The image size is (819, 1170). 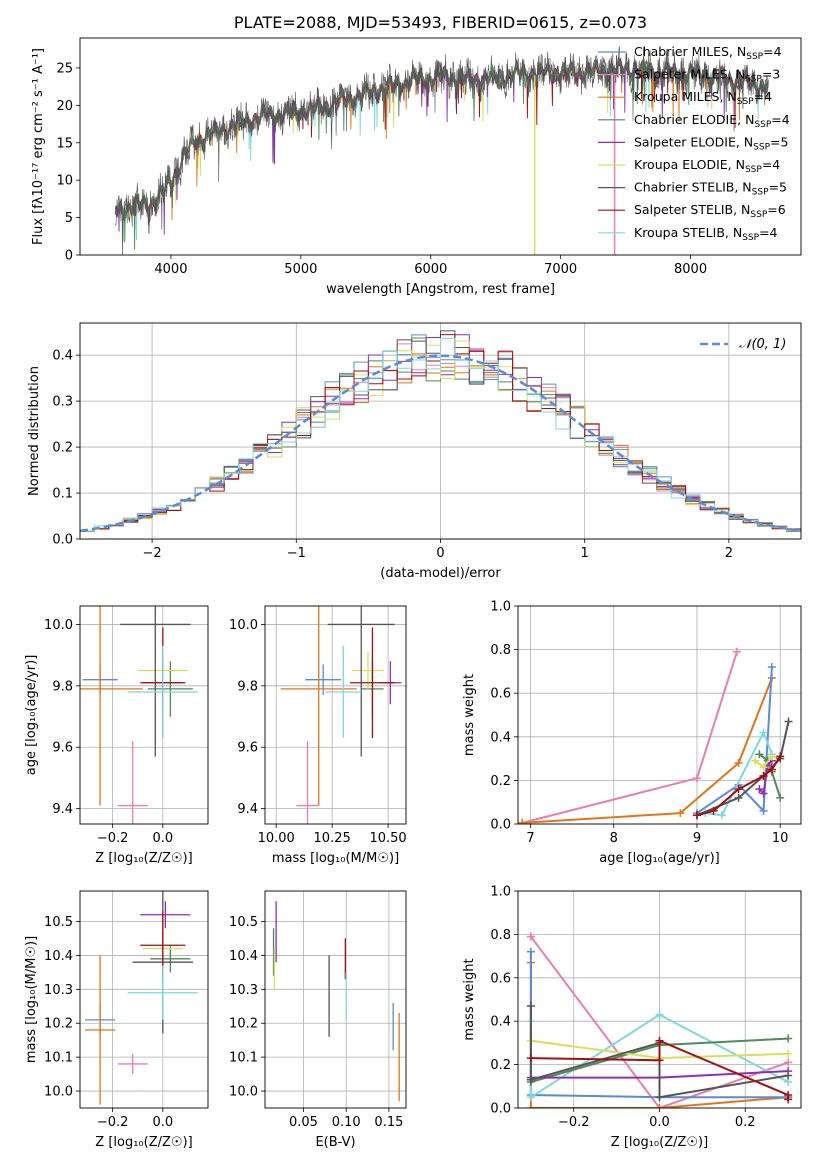 What do you see at coordinates (710, 211) in the screenshot?
I see `legend-label-salpeter_stelib: Salpeter STELIB, NSSP=6` at bounding box center [710, 211].